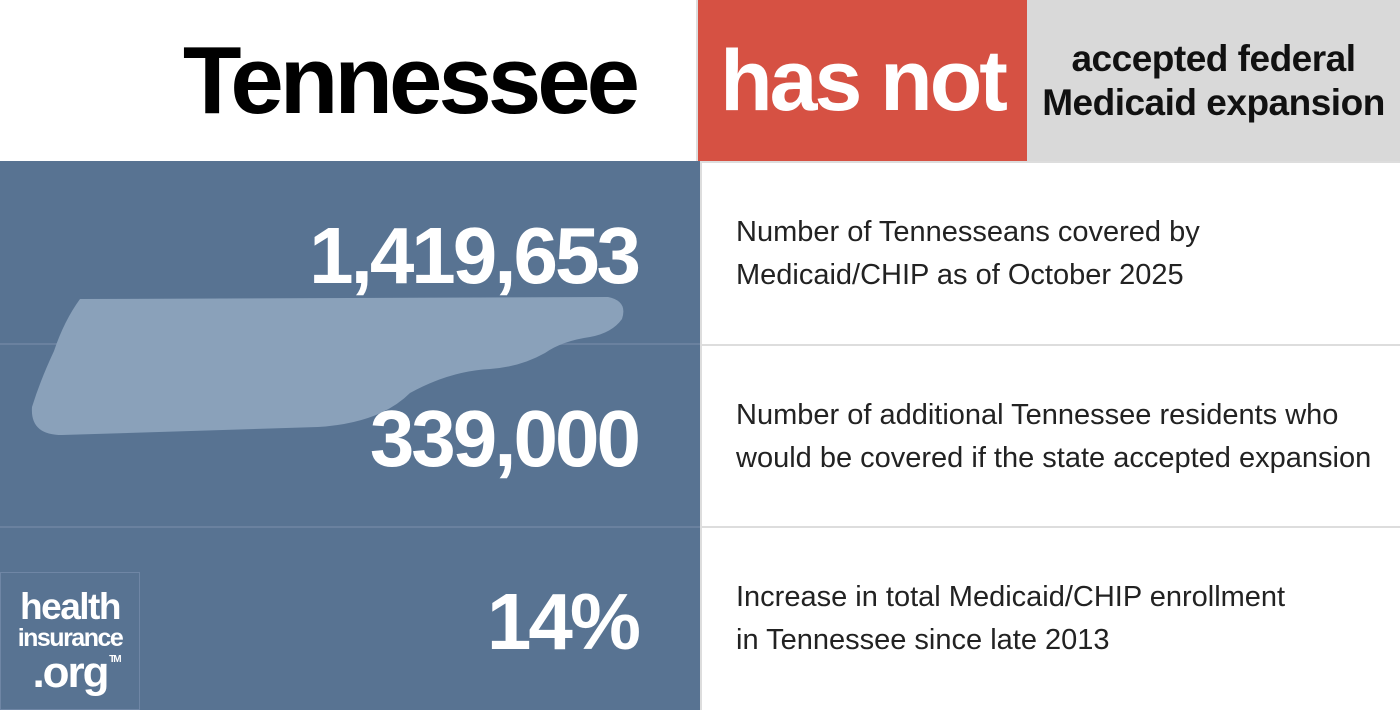 Image resolution: width=1400 pixels, height=710 pixels. Describe the element at coordinates (960, 275) in the screenshot. I see `stat-description-line: Medicaid/CHIP as of October 2025` at that location.